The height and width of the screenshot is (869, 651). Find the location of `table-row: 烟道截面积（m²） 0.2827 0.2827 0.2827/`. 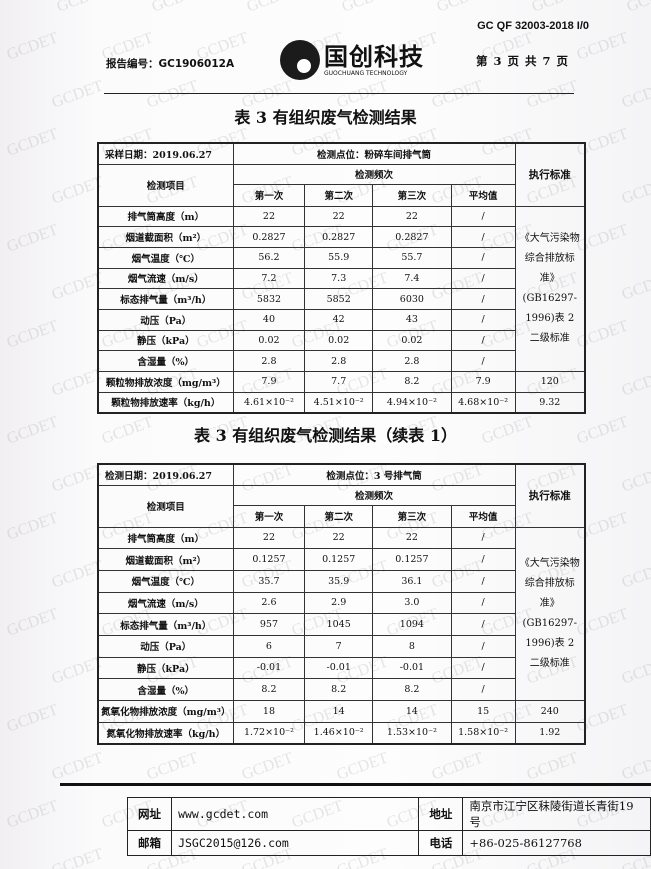

table-row: 烟道截面积（m²） 0.2827 0.2827 0.2827/ is located at coordinates (341, 237).